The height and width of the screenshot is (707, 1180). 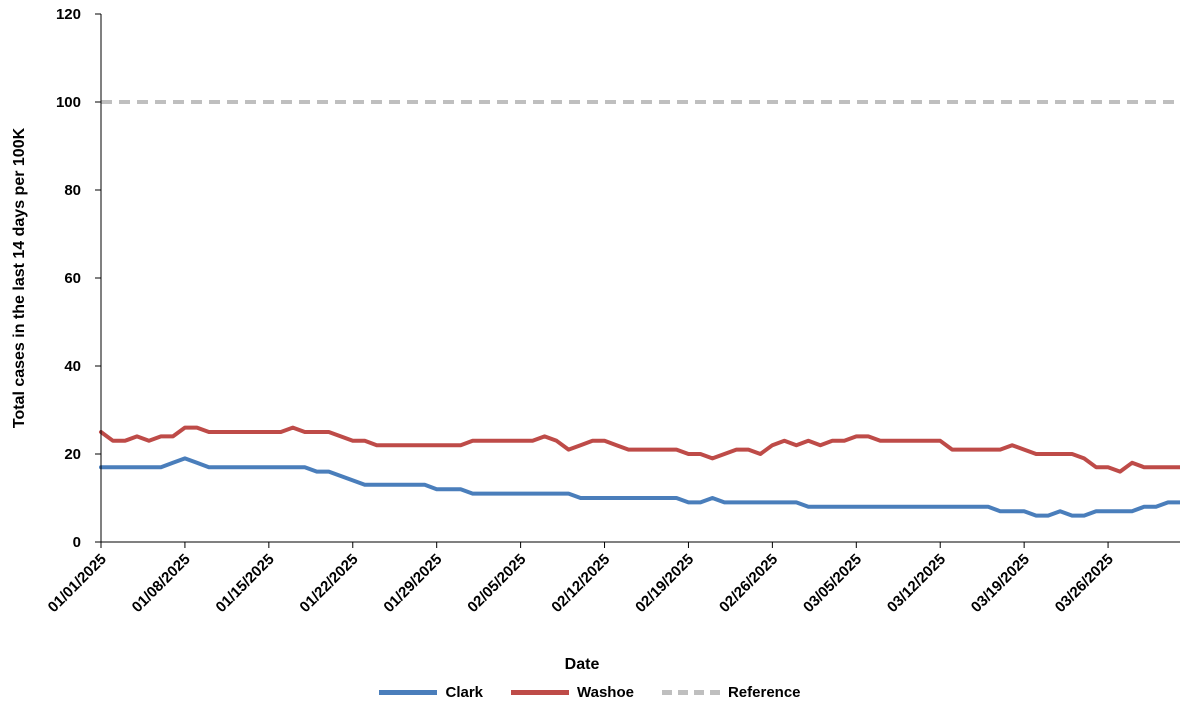 What do you see at coordinates (72, 454) in the screenshot?
I see `y-tick-label: 20` at bounding box center [72, 454].